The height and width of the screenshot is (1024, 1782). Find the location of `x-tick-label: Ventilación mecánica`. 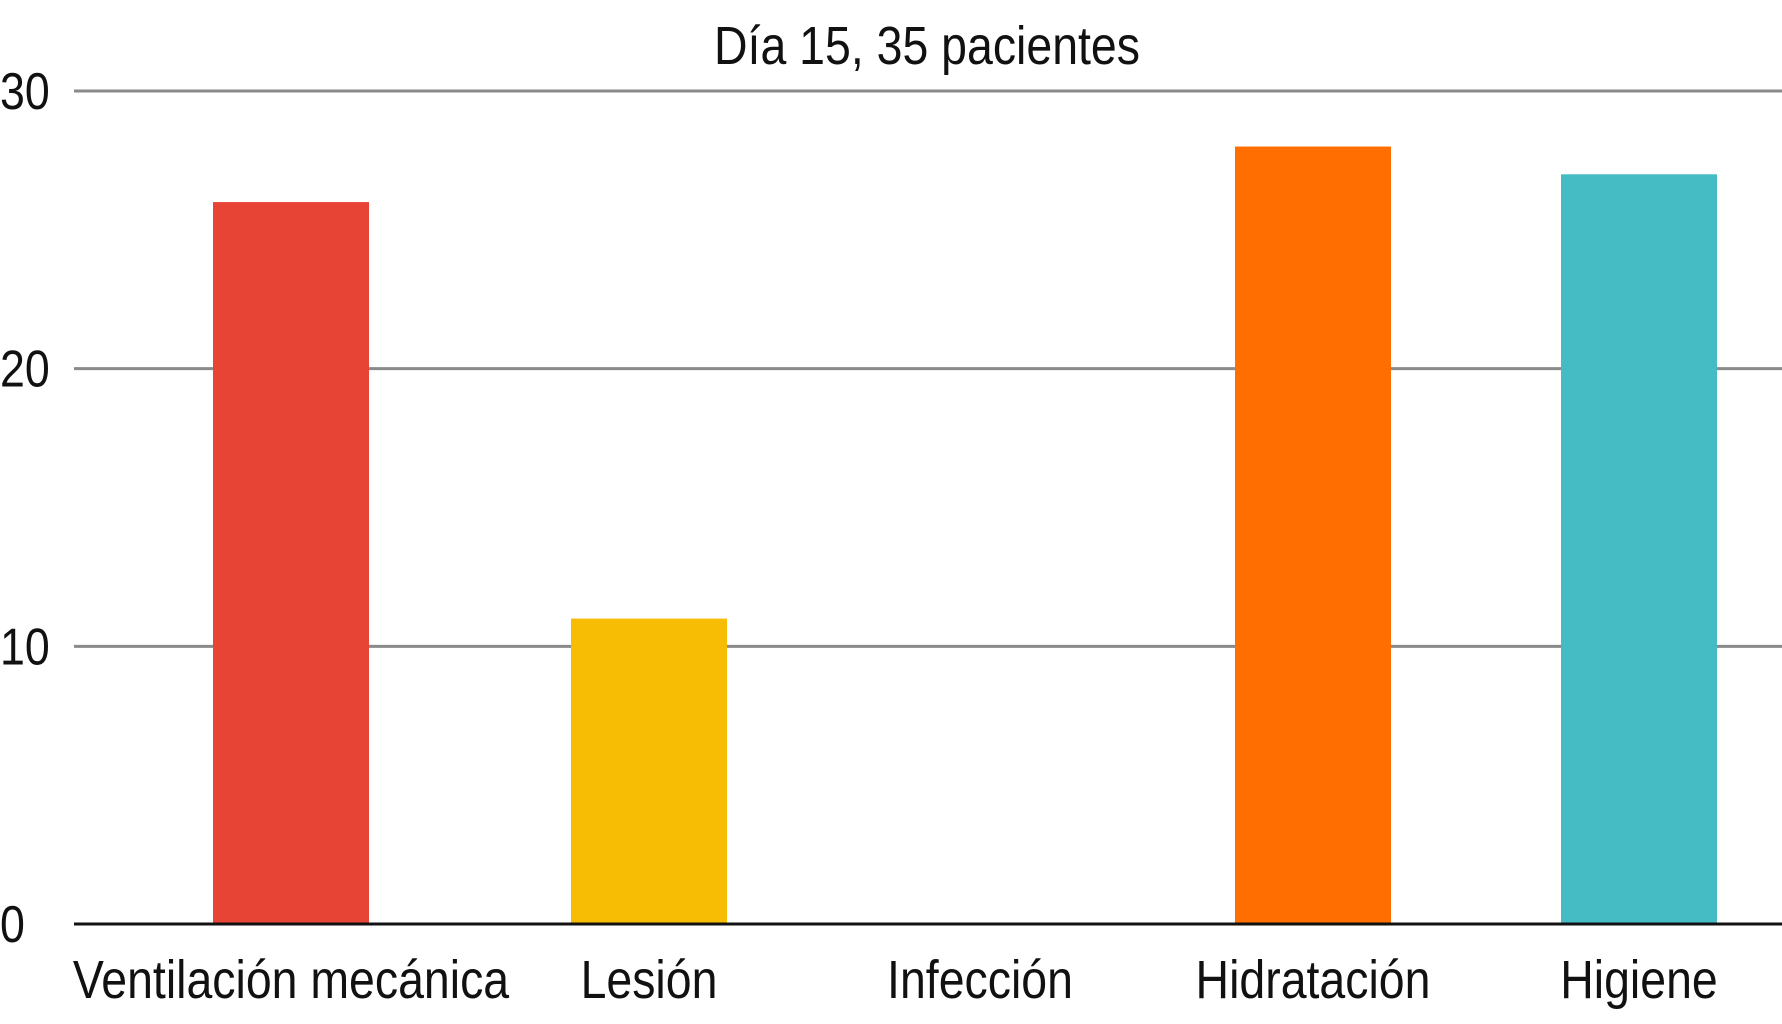

x-tick-label: Ventilación mecánica is located at coordinates (291, 979).